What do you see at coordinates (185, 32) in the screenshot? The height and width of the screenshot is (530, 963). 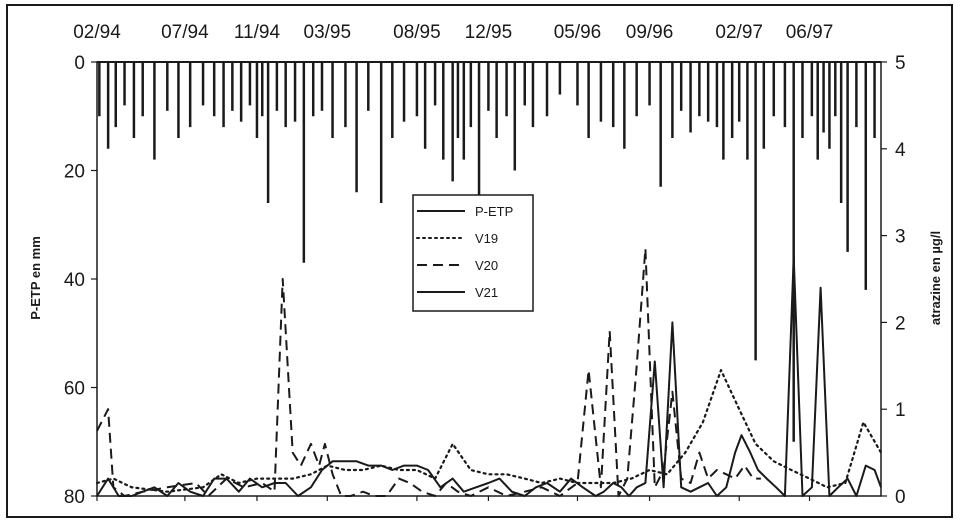 I see `x-tick-label: 07/94` at bounding box center [185, 32].